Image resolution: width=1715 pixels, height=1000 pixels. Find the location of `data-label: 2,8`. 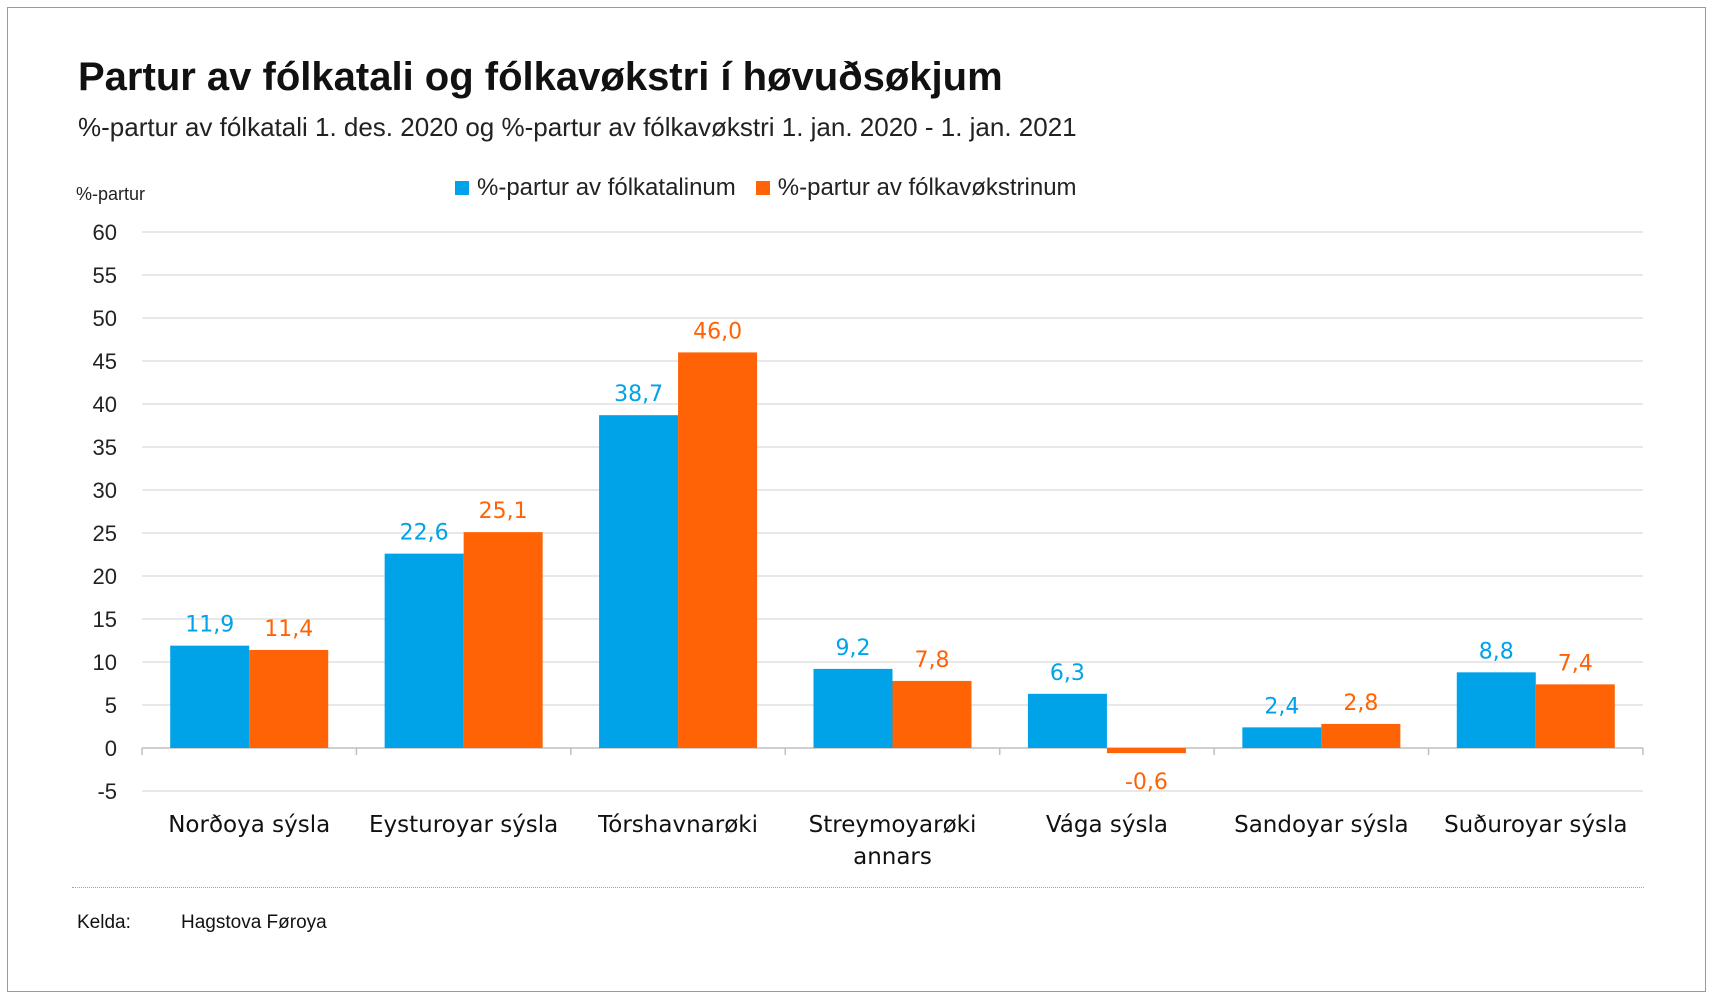

data-label: 2,8 is located at coordinates (1360, 703).